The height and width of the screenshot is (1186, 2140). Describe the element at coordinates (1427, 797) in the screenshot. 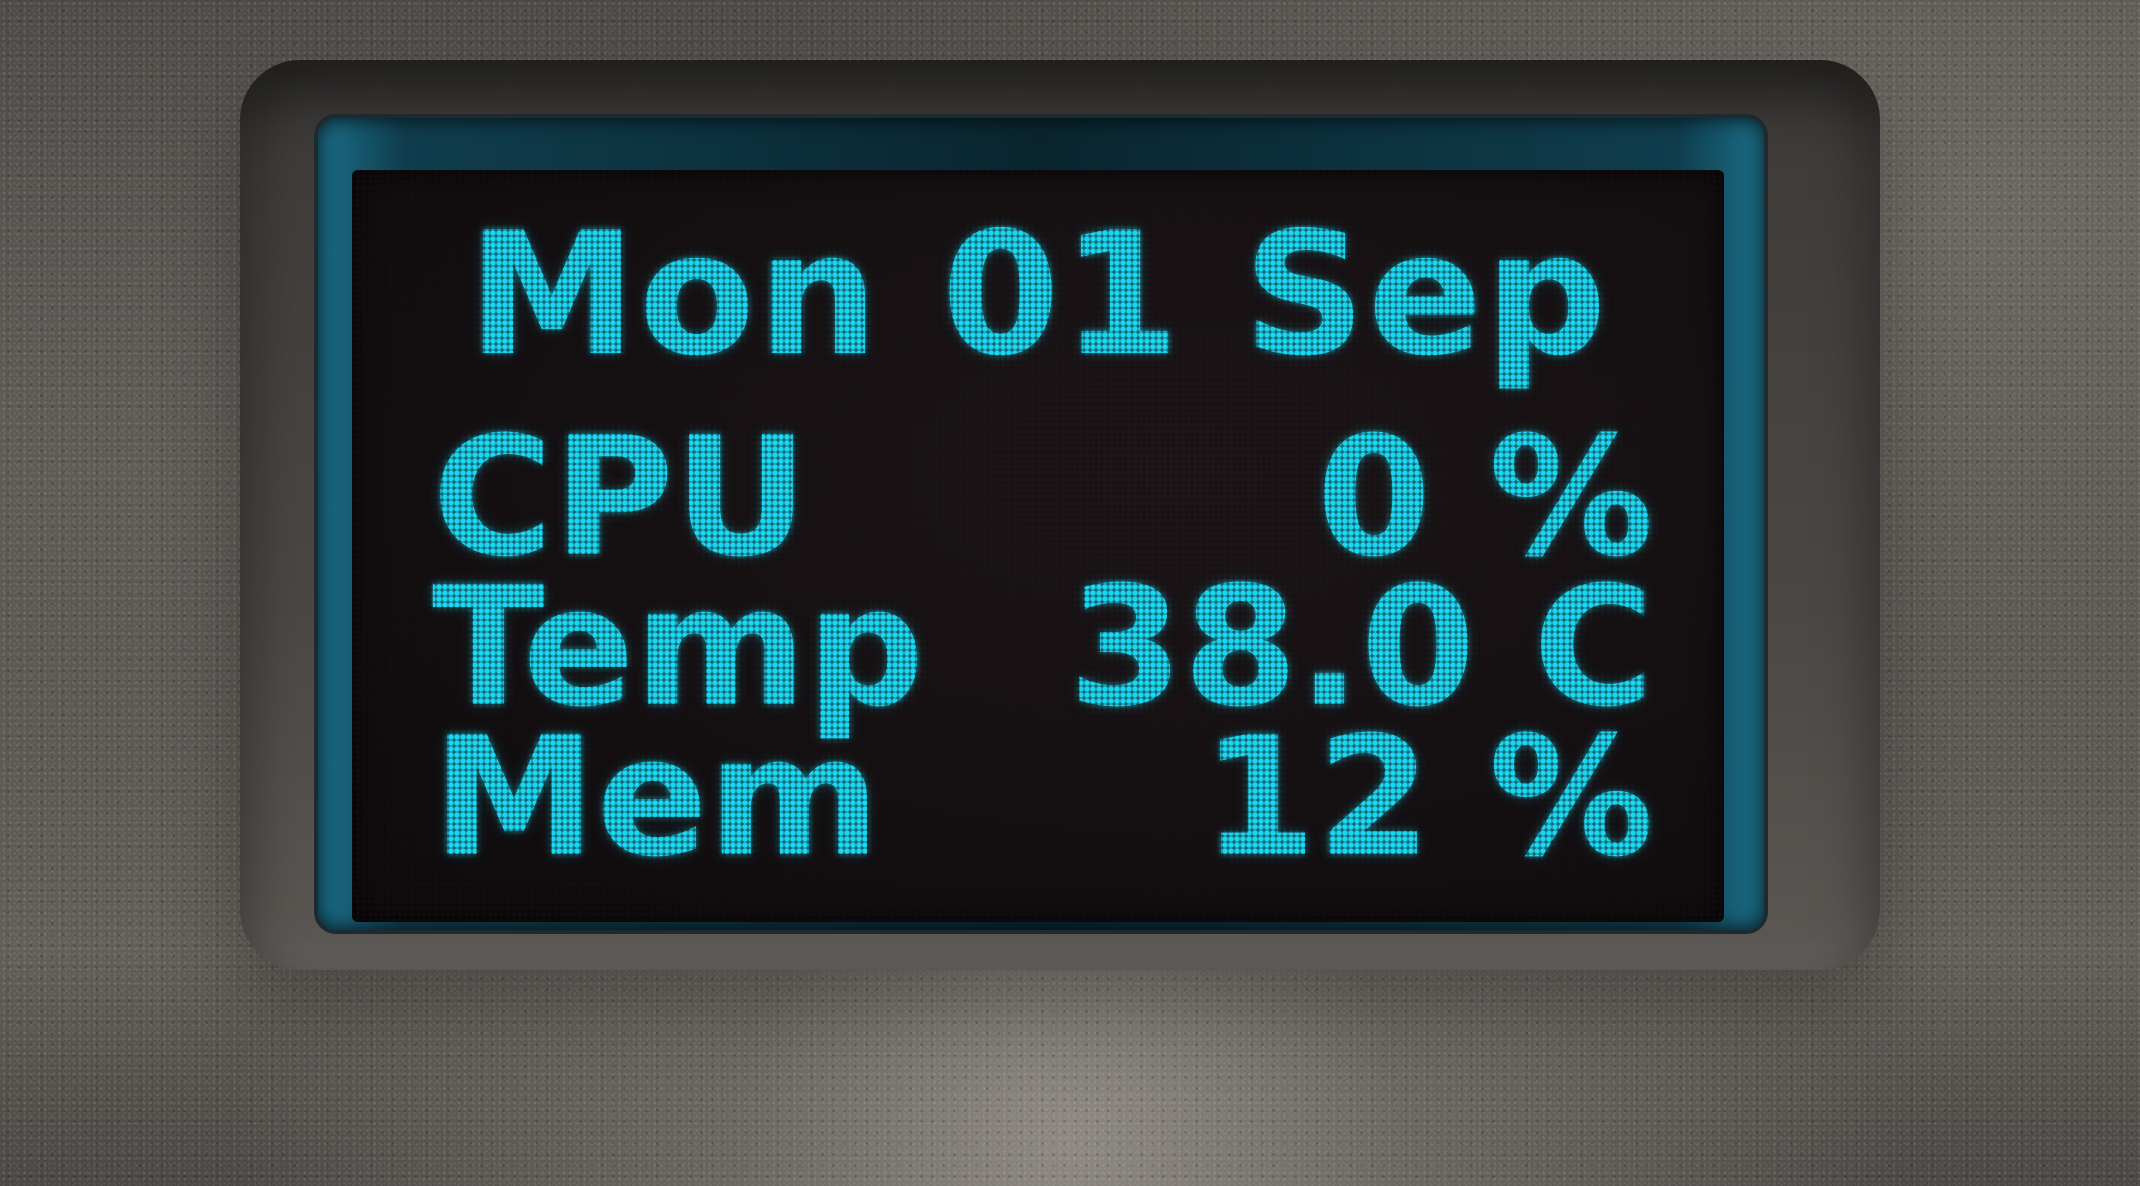

I see `mem-value: 12 %` at that location.